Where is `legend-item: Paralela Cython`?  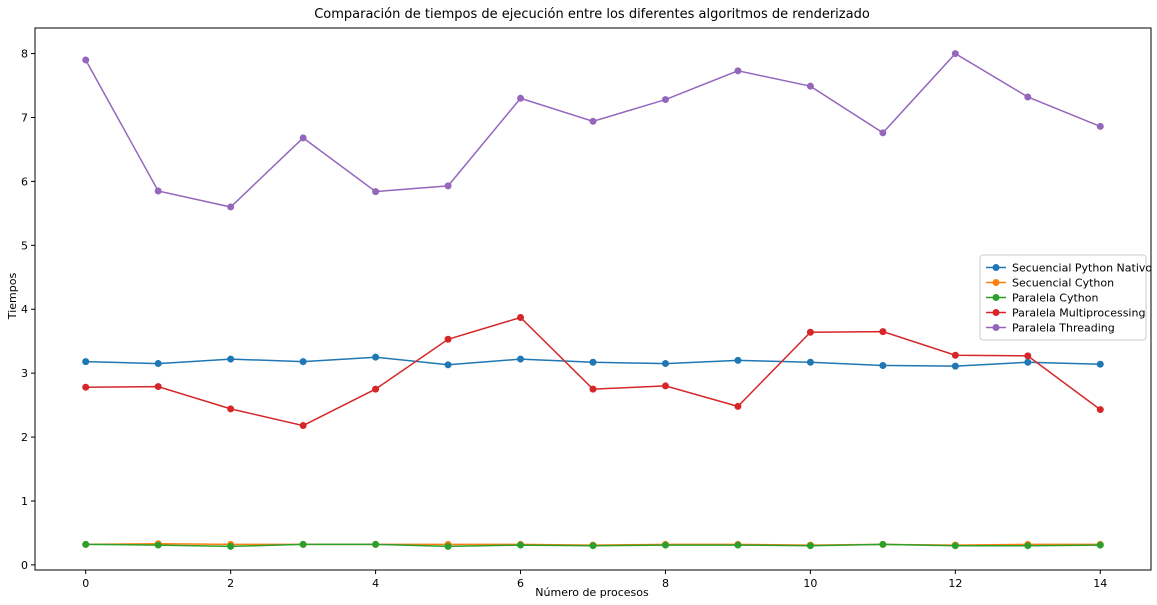 legend-item: Paralela Cython is located at coordinates (1042, 298).